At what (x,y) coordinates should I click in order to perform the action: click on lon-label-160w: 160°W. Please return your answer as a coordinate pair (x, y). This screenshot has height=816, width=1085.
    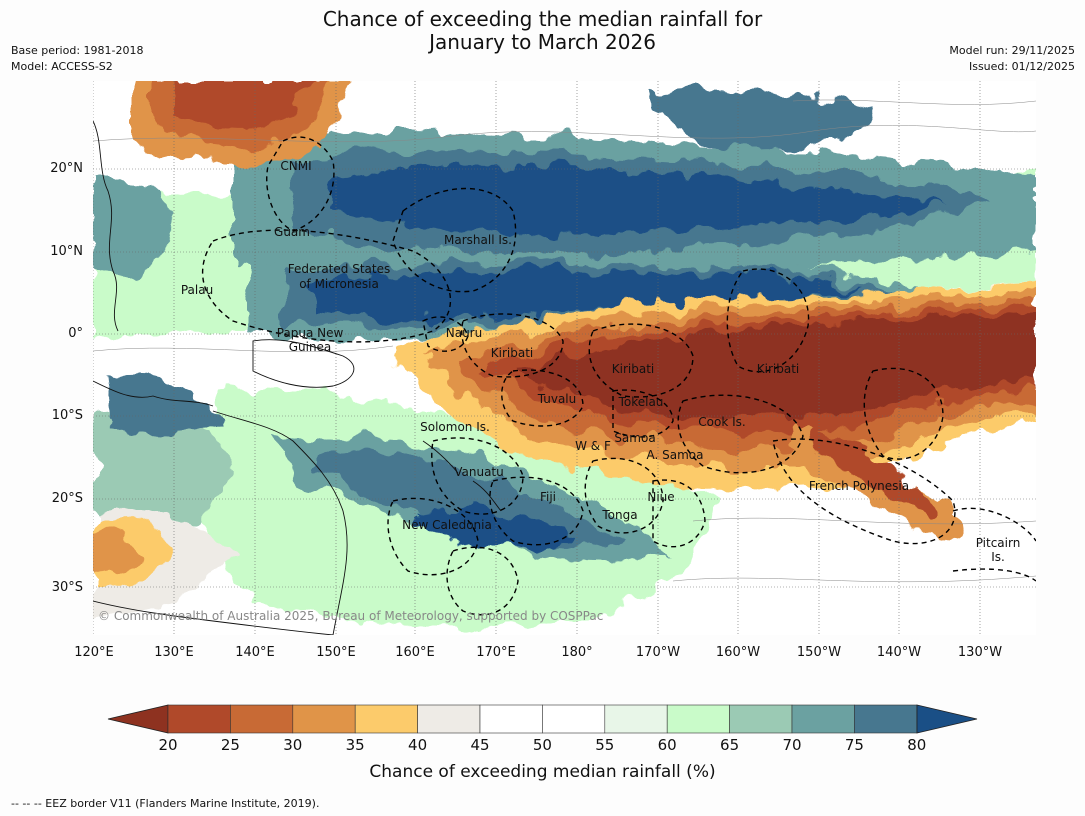
    Looking at the image, I should click on (738, 652).